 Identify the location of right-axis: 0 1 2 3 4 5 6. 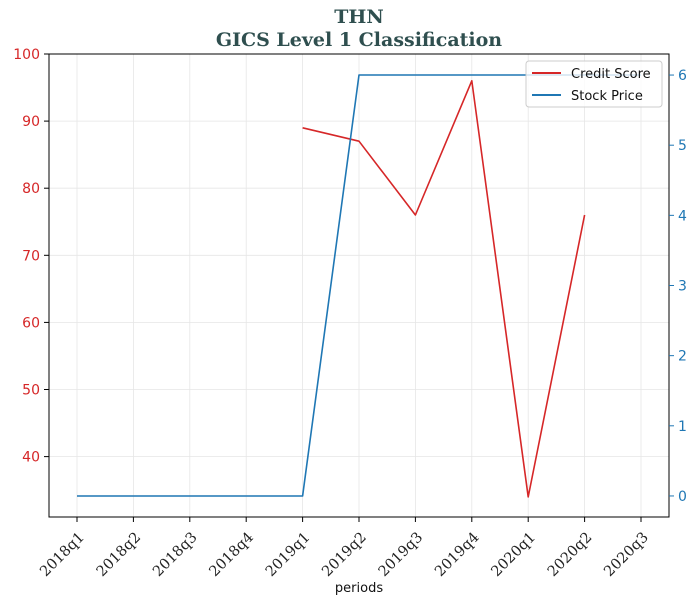
(678, 286).